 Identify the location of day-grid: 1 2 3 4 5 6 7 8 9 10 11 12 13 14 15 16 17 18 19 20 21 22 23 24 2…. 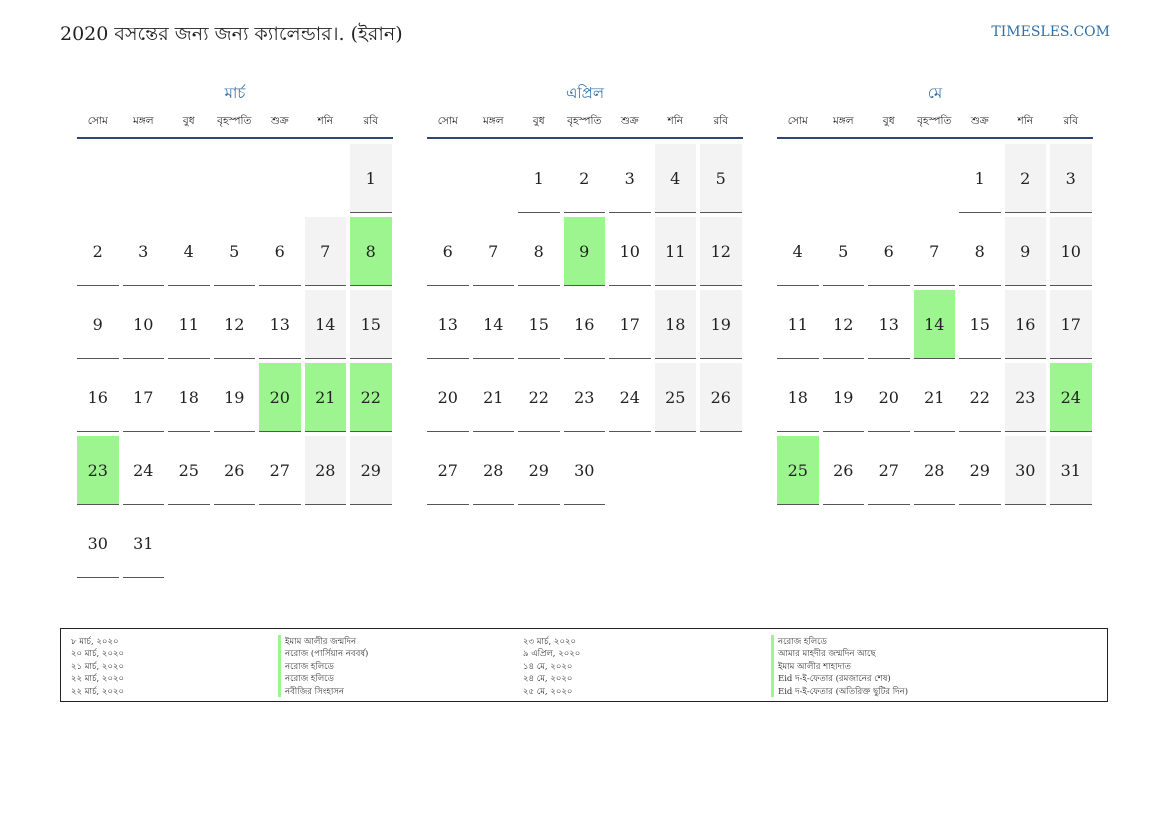
(585, 324).